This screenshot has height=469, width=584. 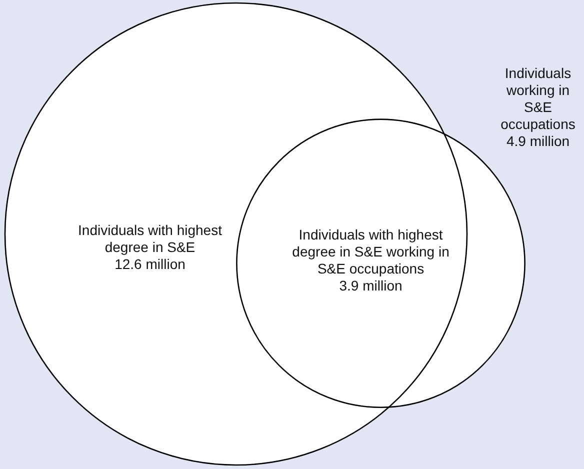 I want to click on data-label: 4.9 million, so click(x=538, y=140).